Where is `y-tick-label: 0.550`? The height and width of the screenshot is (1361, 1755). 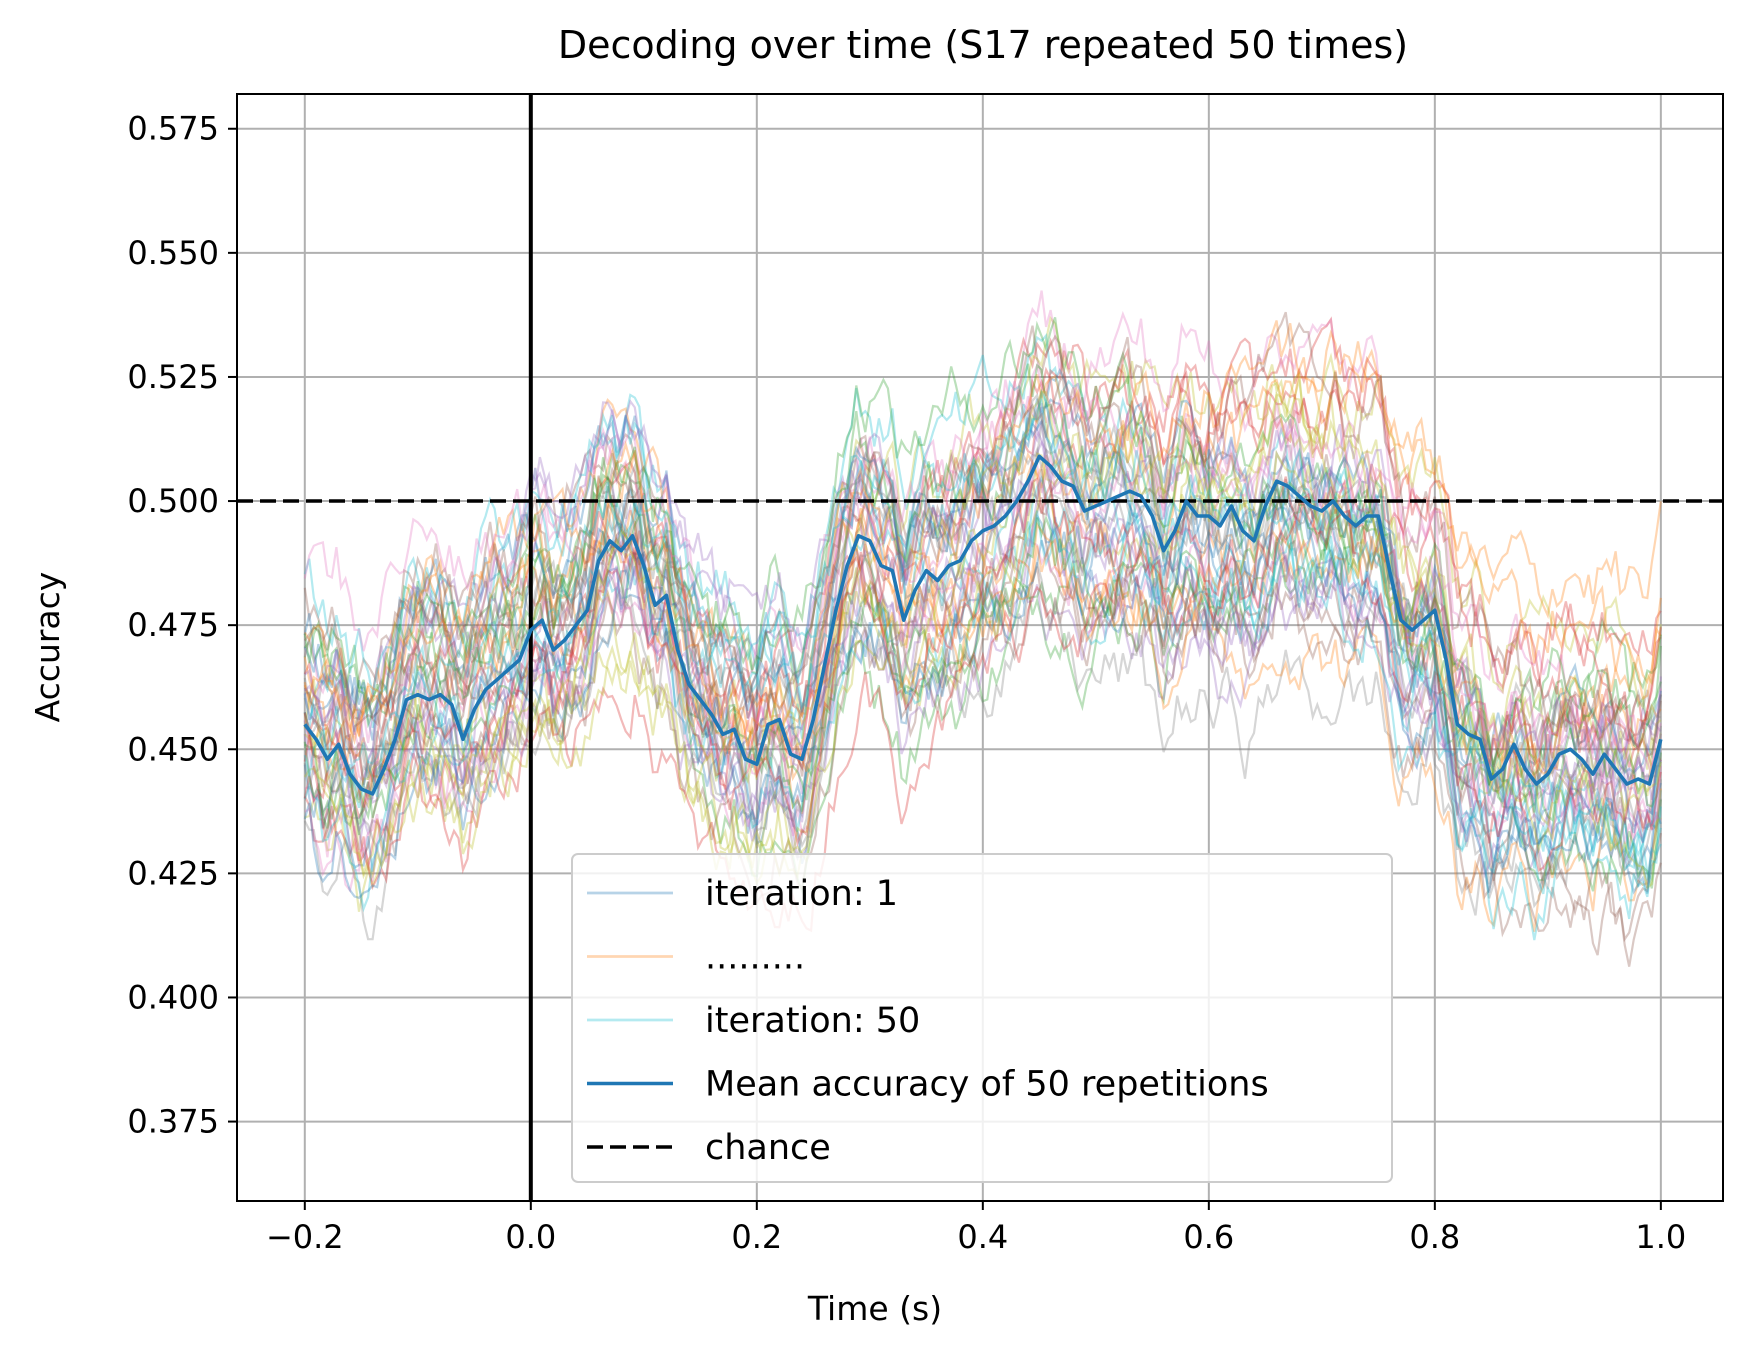 y-tick-label: 0.550 is located at coordinates (173, 253).